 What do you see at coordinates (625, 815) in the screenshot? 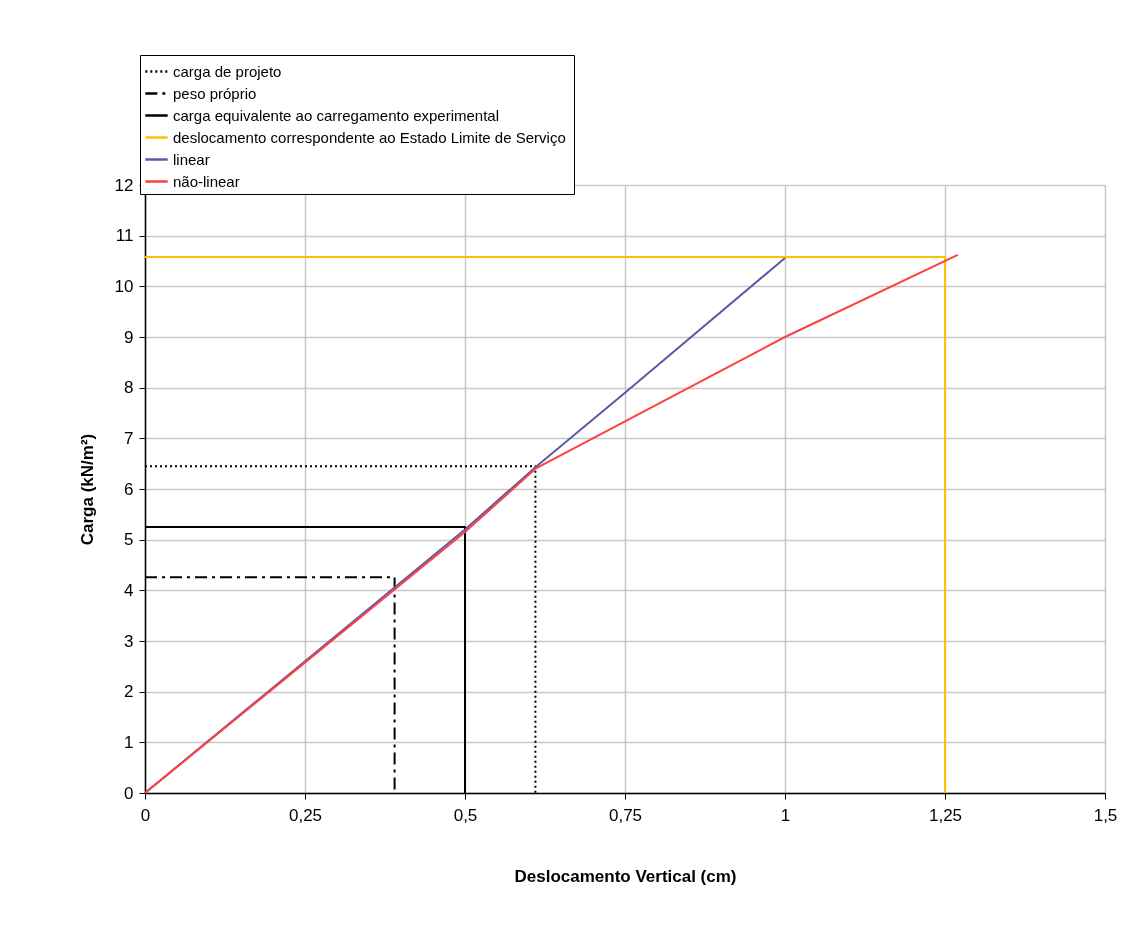
I see `x-tick-label: 0,75` at bounding box center [625, 815].